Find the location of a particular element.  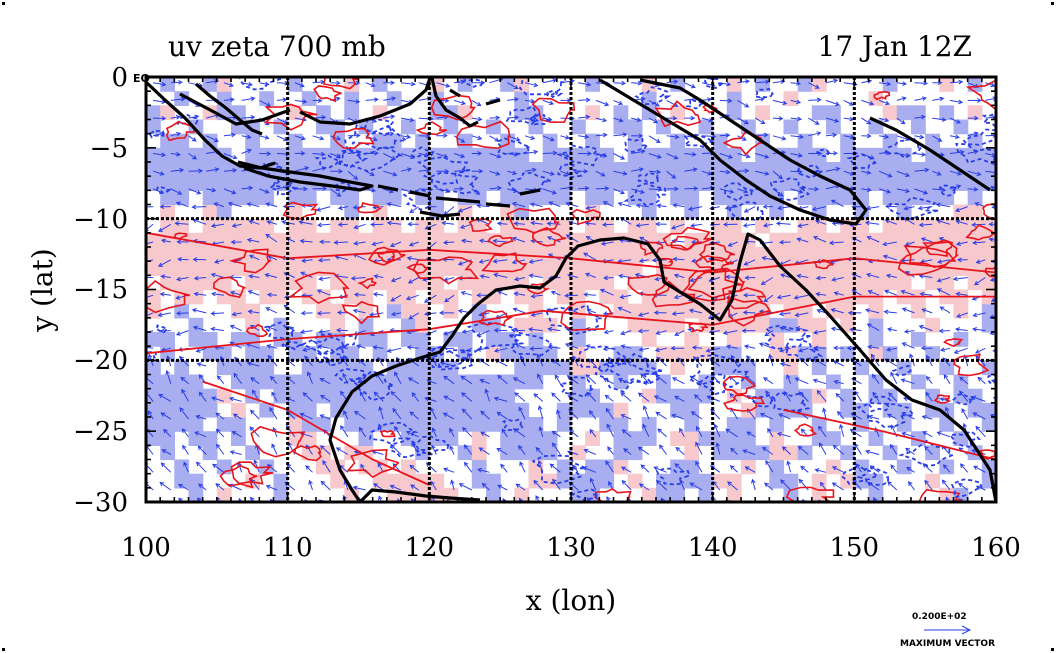

y-tick-labels: 0 −5 −10 −15 −20 −25 −30 is located at coordinates (100, 290).